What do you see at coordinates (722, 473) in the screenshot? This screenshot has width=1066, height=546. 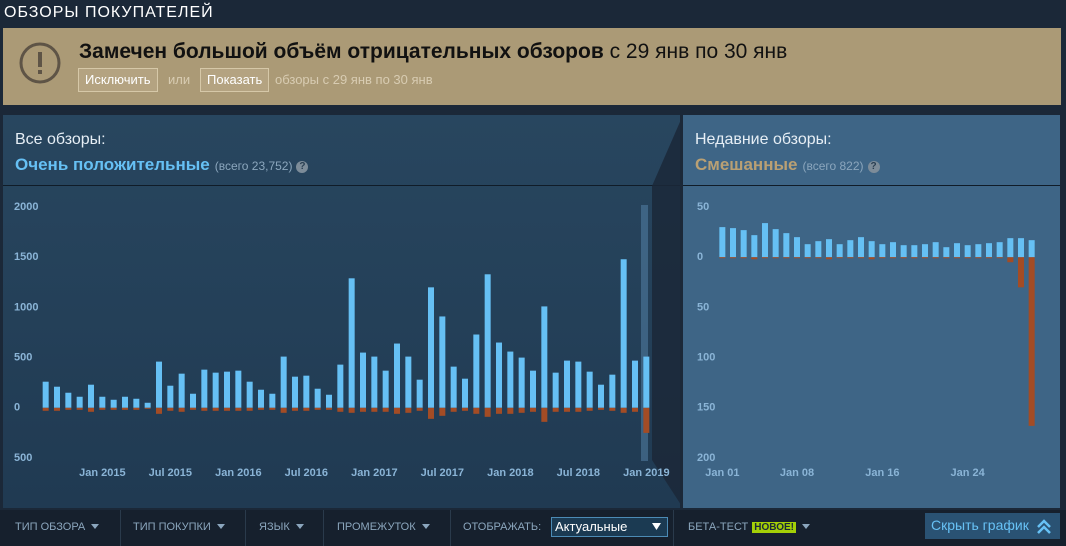 I see `x-tick-label: Jan 01` at bounding box center [722, 473].